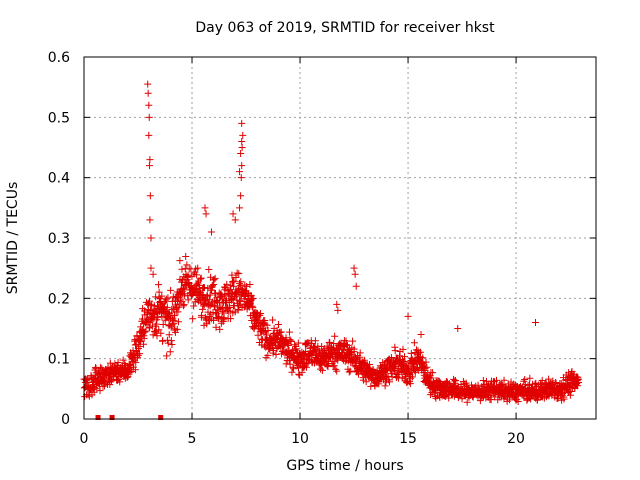 The image size is (640, 480). I want to click on y-tick-label: 0.5, so click(59, 118).